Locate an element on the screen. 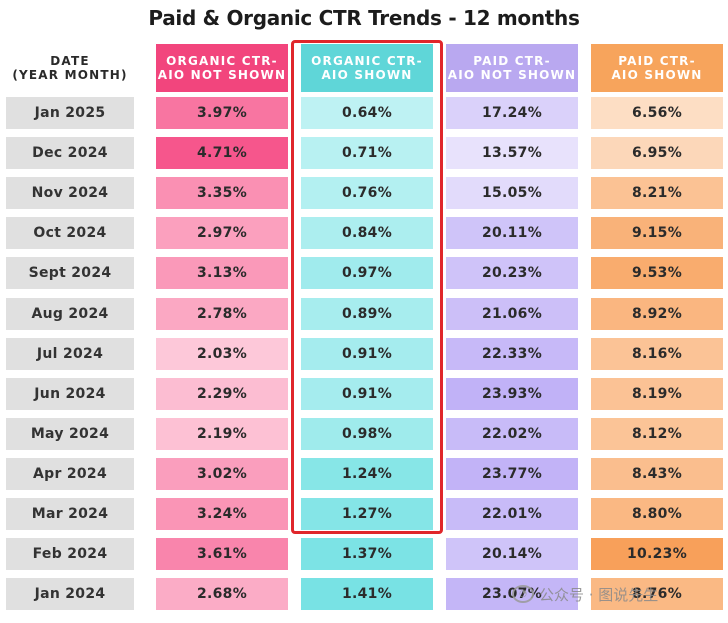 This screenshot has width=728, height=623. date-cell: Apr 2024 is located at coordinates (70, 473).